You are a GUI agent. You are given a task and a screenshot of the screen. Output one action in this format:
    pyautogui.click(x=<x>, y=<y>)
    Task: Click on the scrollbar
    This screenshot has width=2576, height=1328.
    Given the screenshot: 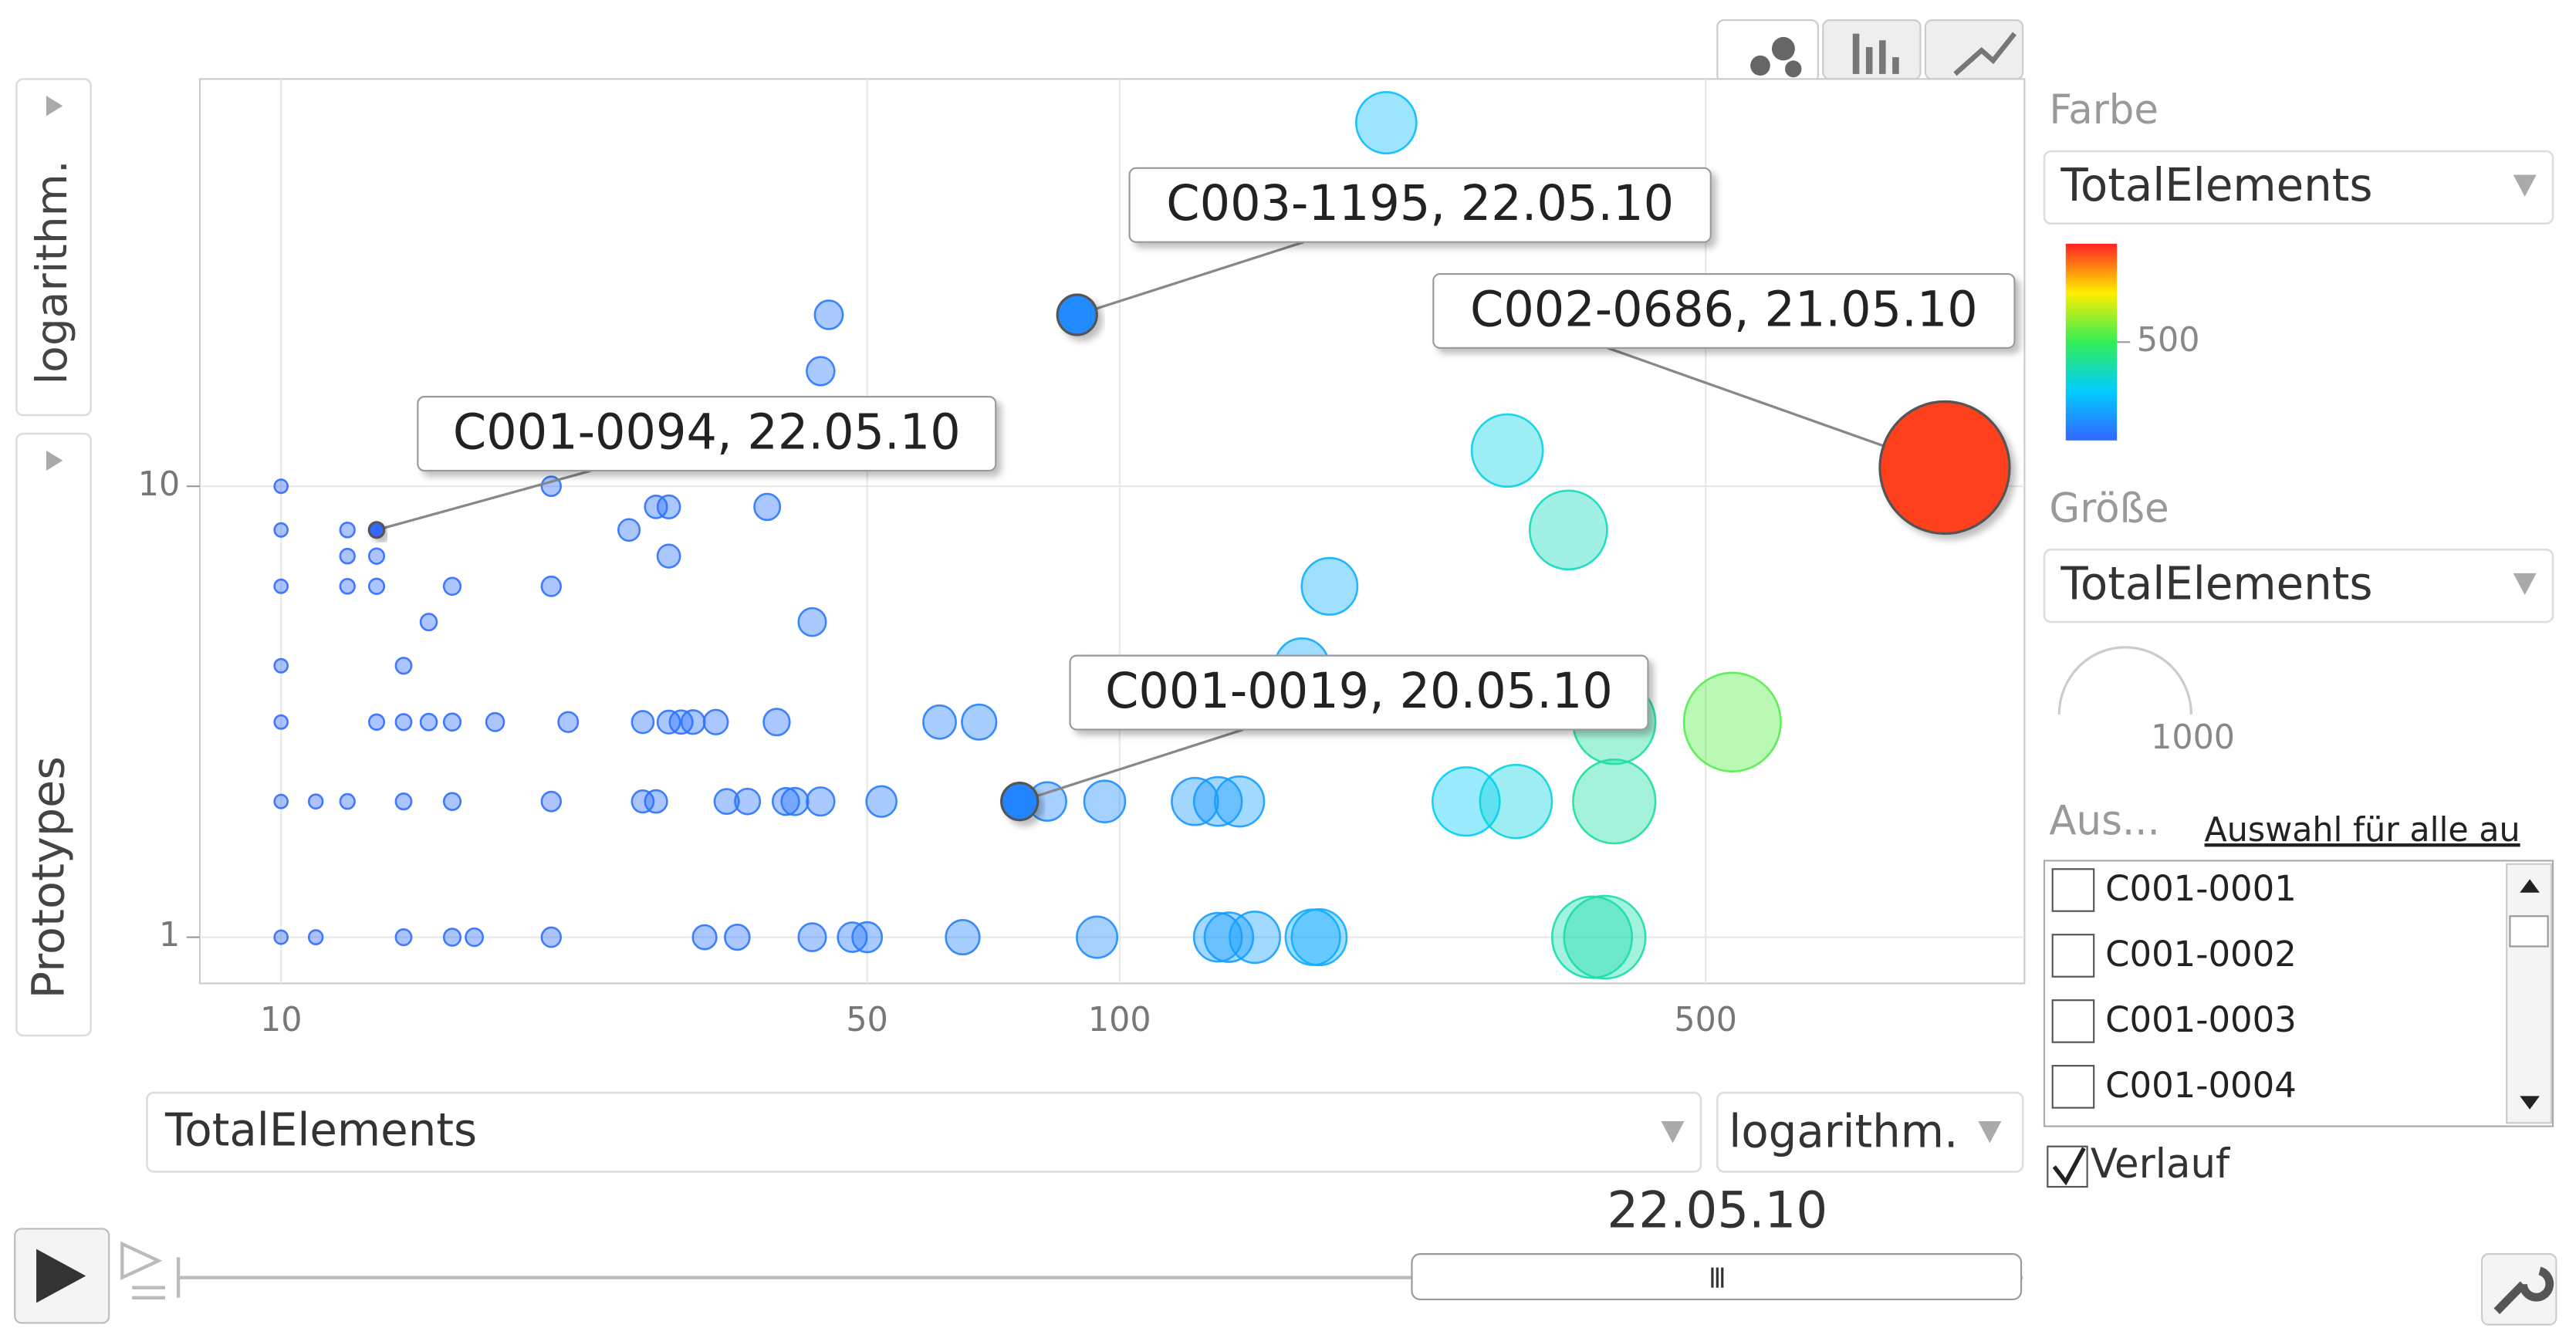 What is the action you would take?
    pyautogui.click(x=2529, y=994)
    